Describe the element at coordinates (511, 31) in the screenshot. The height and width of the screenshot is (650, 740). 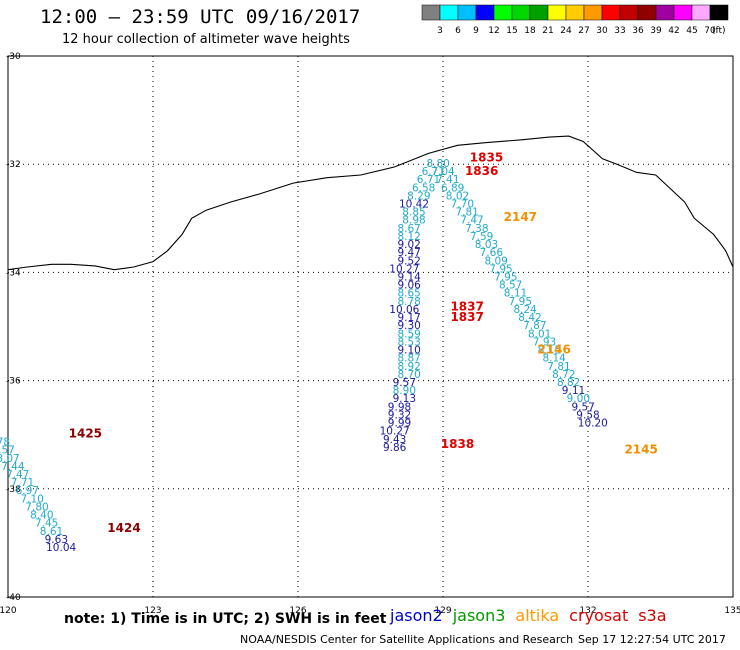
I see `colorbar-tick-label: 15` at that location.